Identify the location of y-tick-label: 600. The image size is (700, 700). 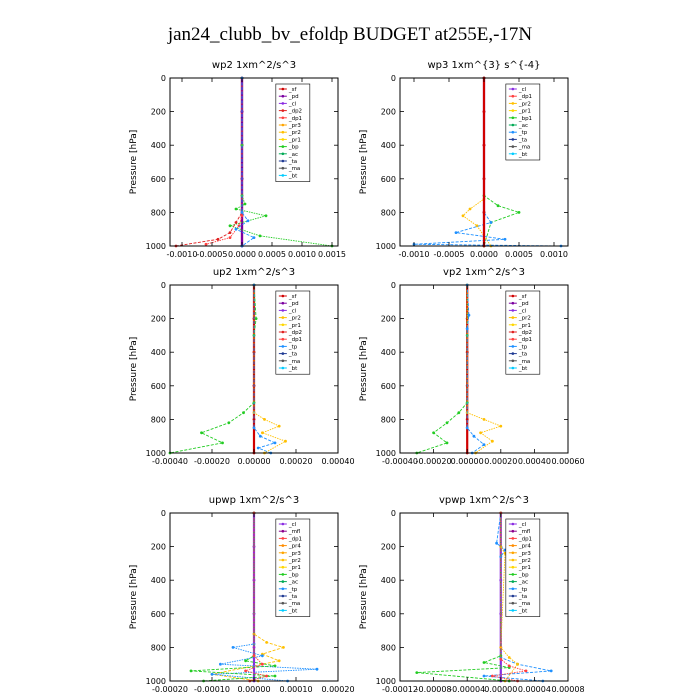
(158, 179).